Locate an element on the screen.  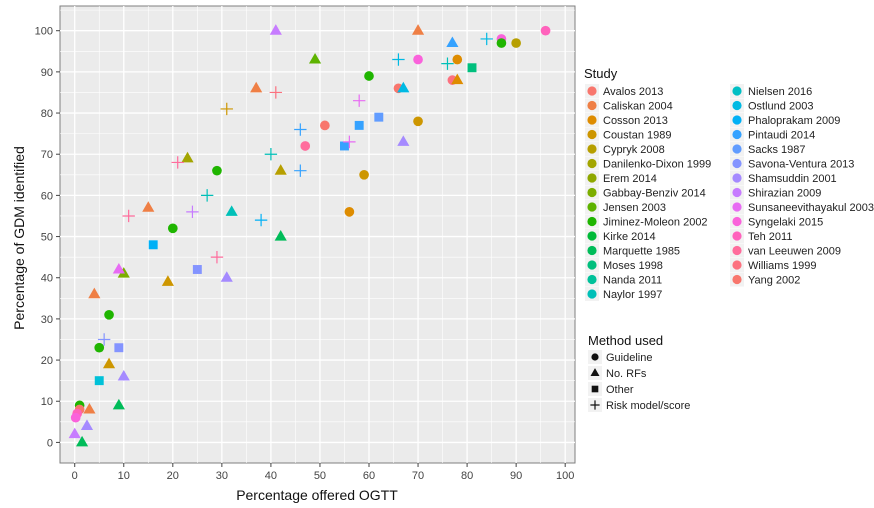
legend-method-label: No. RFs is located at coordinates (626, 374).